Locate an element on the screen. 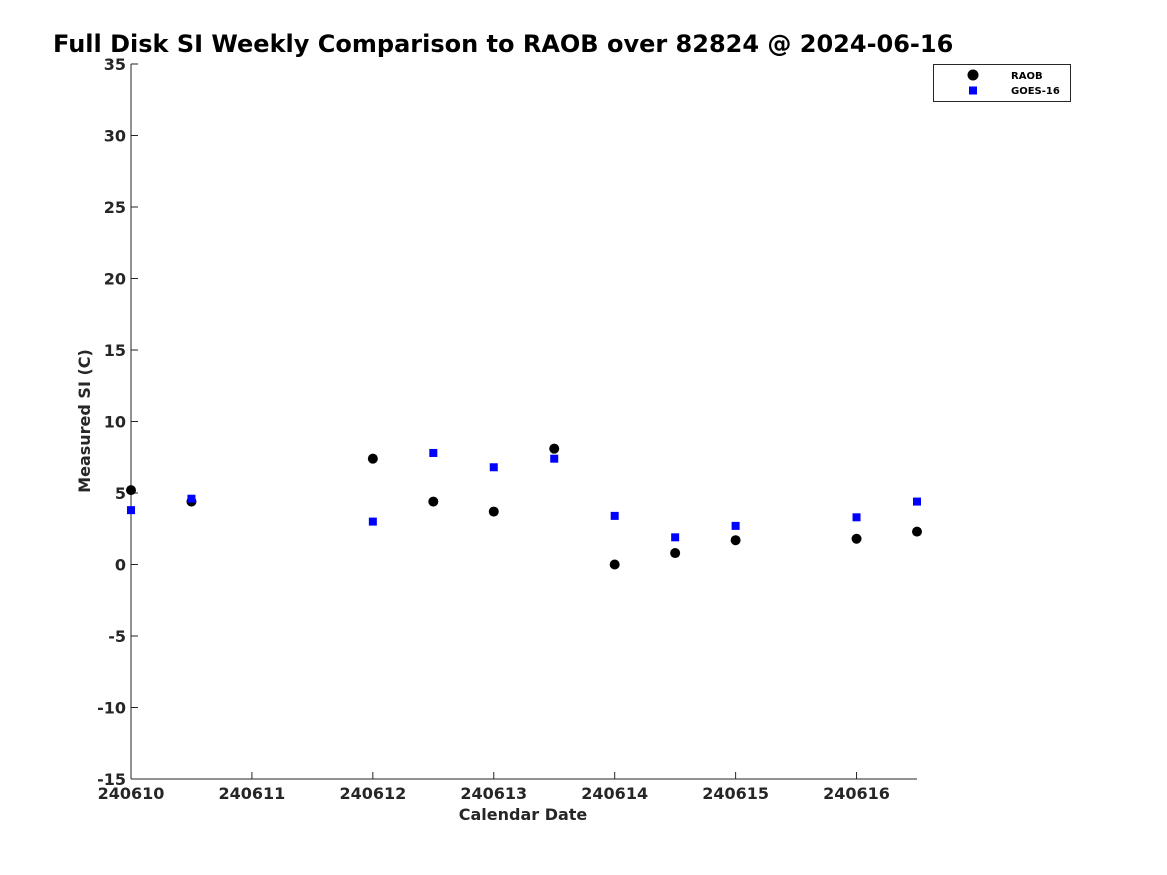 This screenshot has width=1167, height=875. x-tick-label: 240616 is located at coordinates (856, 793).